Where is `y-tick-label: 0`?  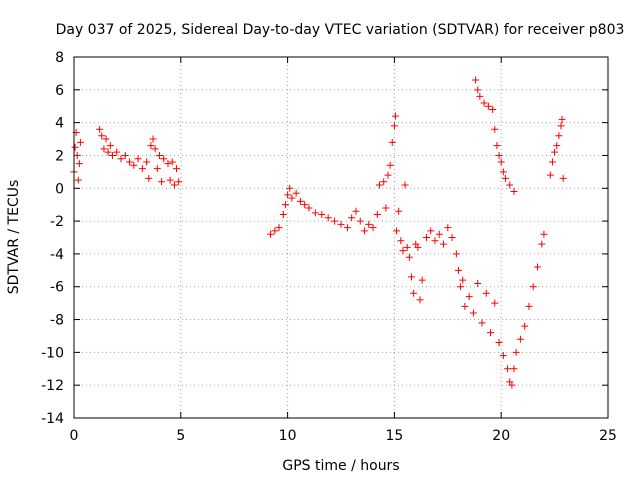 y-tick-label: 0 is located at coordinates (59, 189).